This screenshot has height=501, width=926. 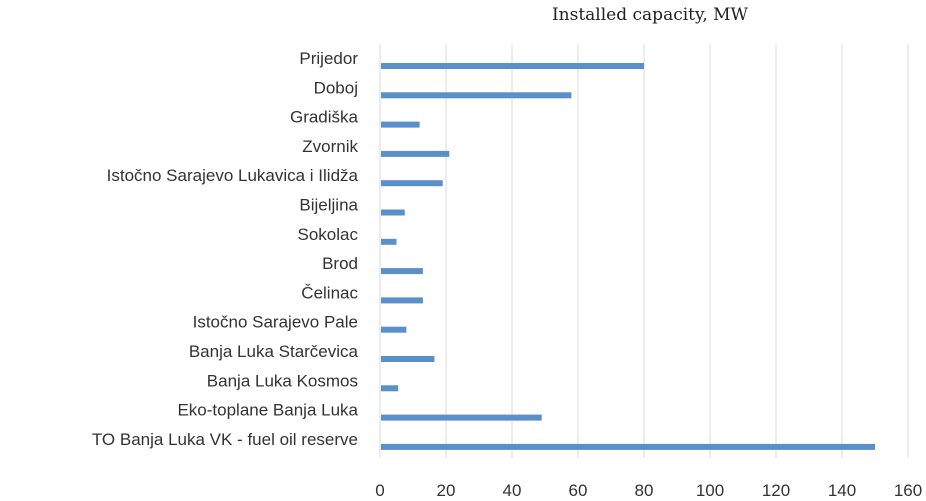 What do you see at coordinates (842, 490) in the screenshot?
I see `x-tick-label: 140` at bounding box center [842, 490].